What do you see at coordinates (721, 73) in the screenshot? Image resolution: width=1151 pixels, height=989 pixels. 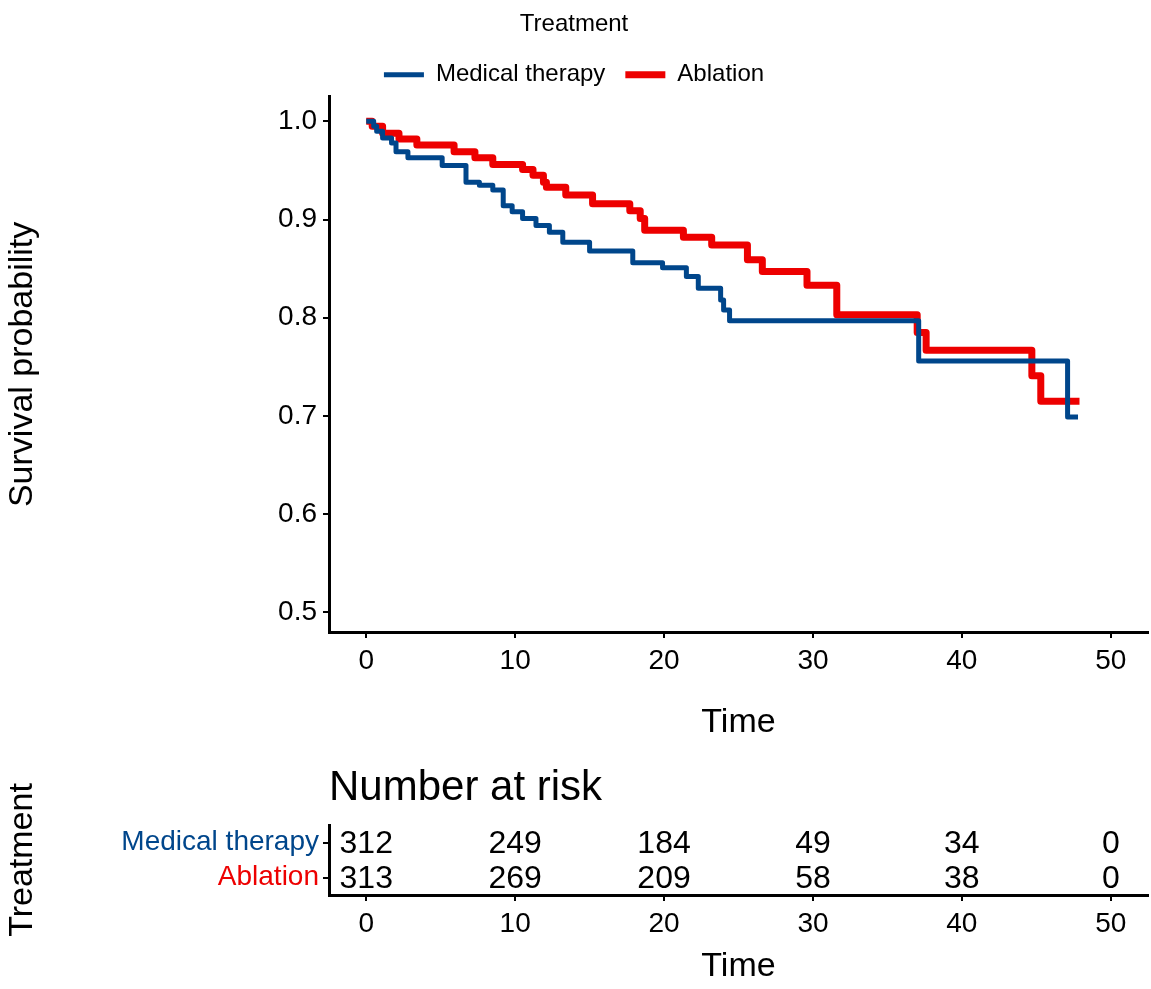 I see `legend-label: Ablation` at bounding box center [721, 73].